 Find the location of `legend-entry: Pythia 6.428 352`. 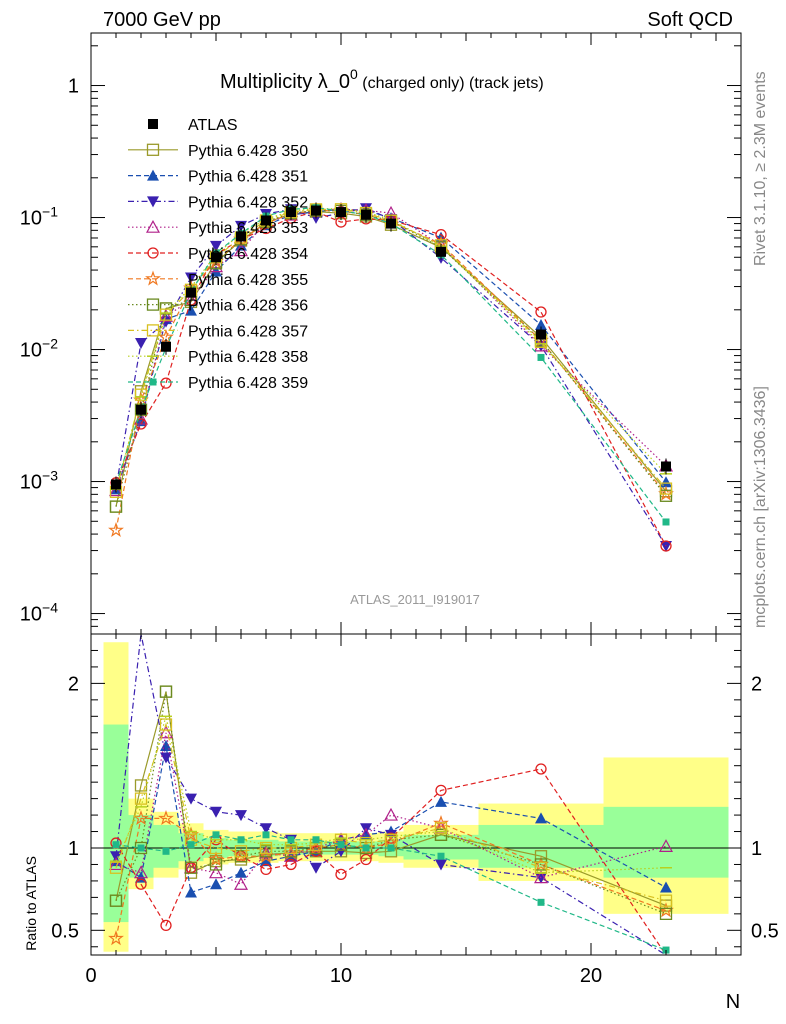

legend-entry: Pythia 6.428 352 is located at coordinates (218, 202).